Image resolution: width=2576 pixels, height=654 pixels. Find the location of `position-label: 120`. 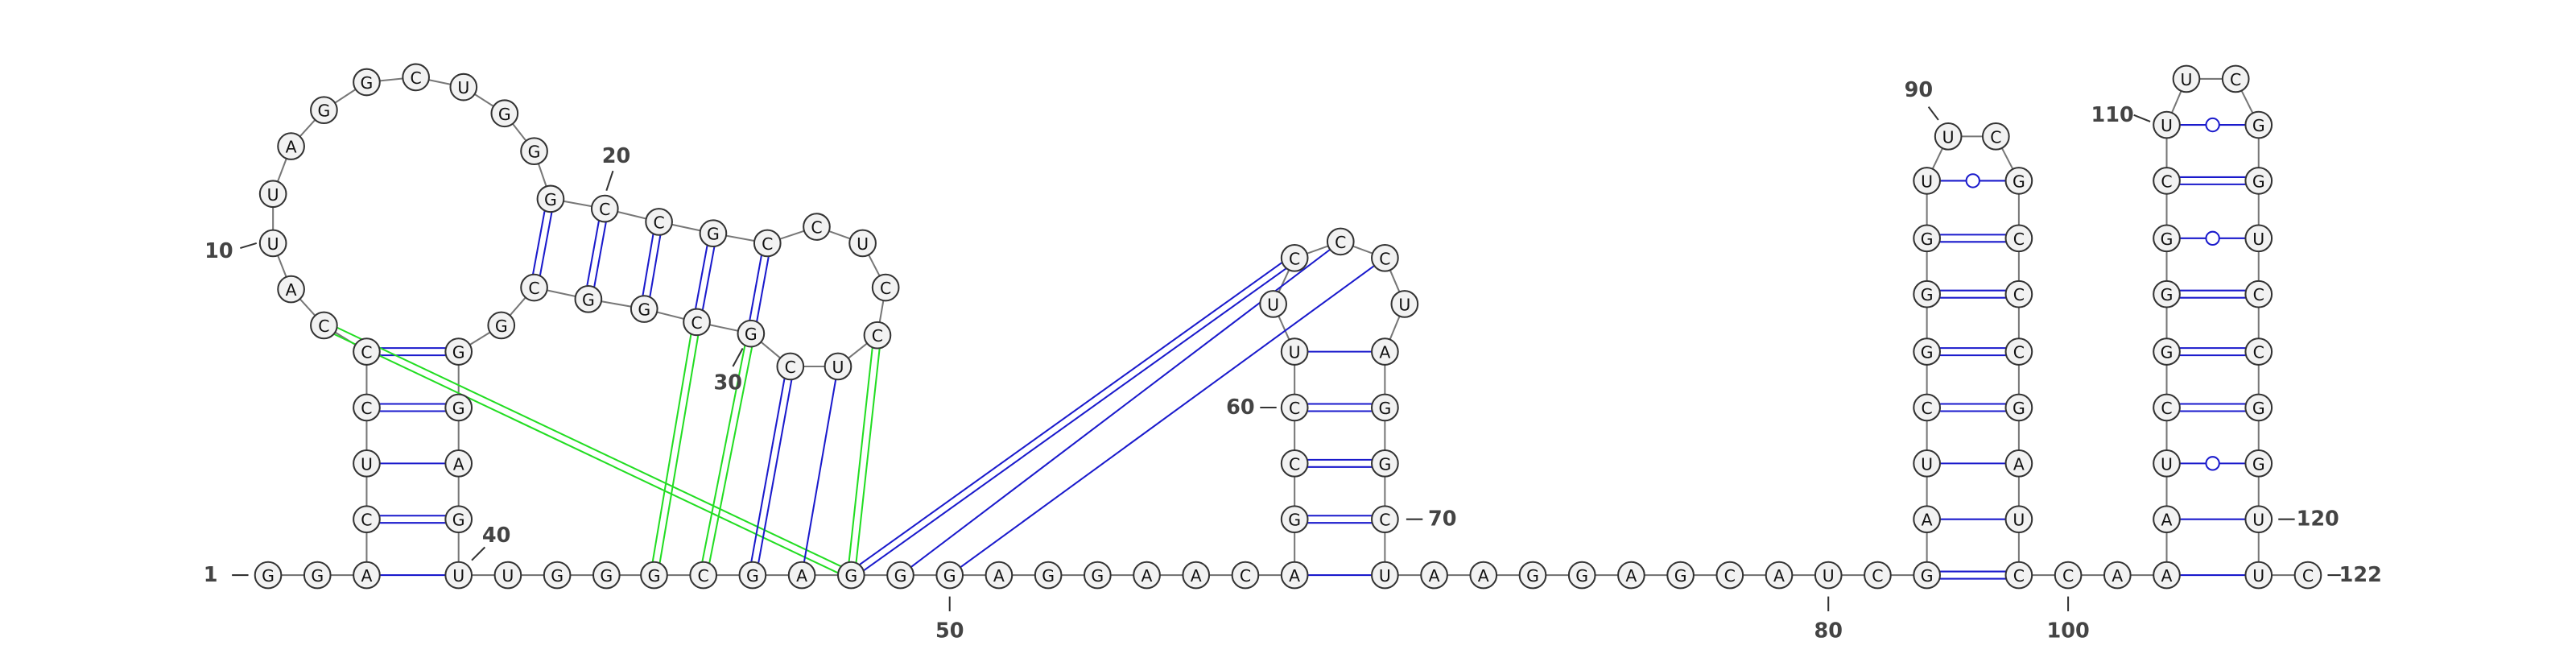

position-label: 120 is located at coordinates (2318, 519).